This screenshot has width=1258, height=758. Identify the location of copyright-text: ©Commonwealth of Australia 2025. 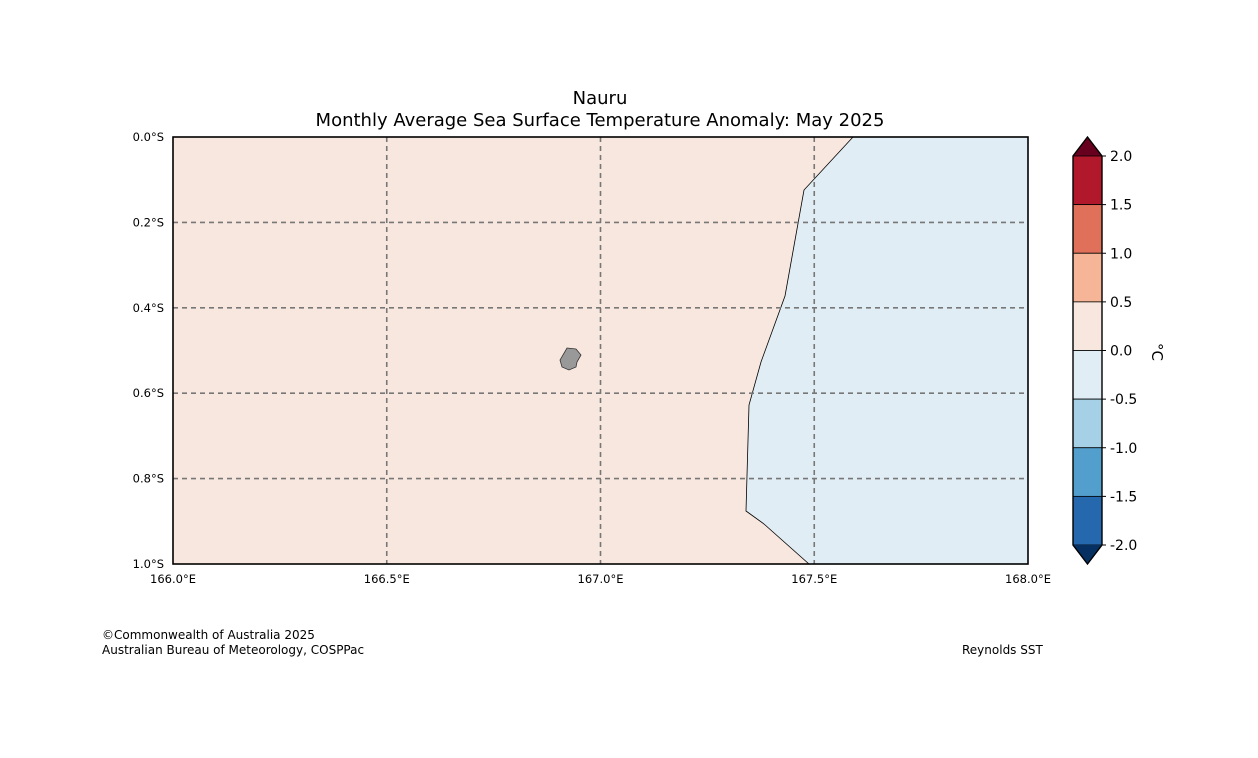
(208, 635).